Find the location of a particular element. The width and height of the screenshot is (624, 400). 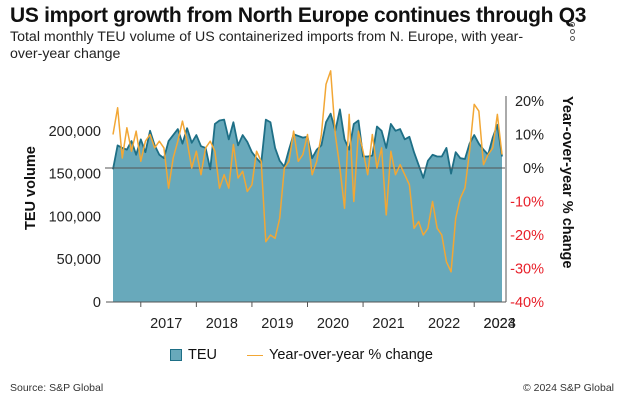

x-tick-label: 2020 is located at coordinates (333, 324).